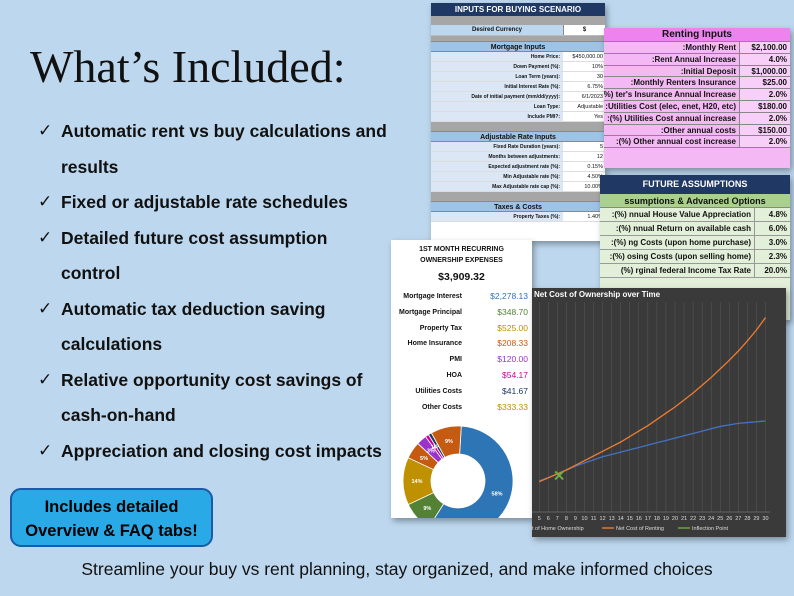  What do you see at coordinates (601, 147) in the screenshot?
I see `adjustable-input-row-value: 5` at bounding box center [601, 147].